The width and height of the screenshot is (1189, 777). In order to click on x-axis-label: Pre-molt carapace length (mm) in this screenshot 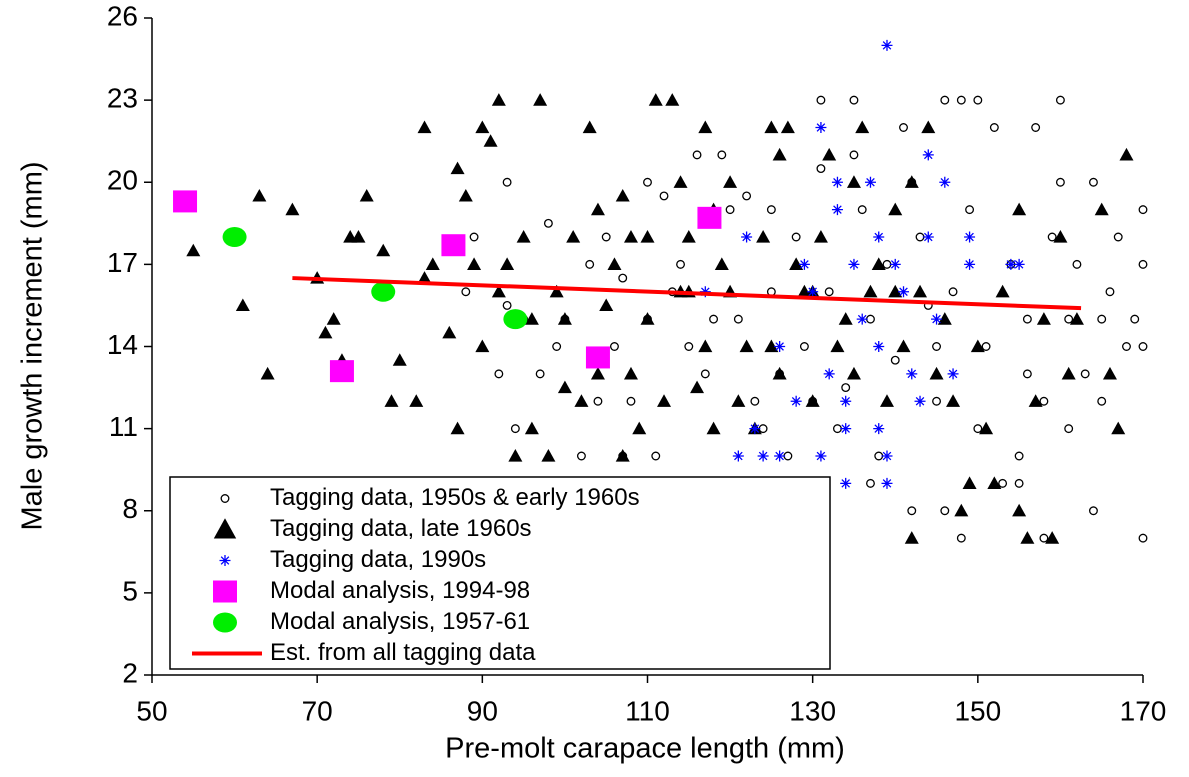, I will do `click(645, 749)`.